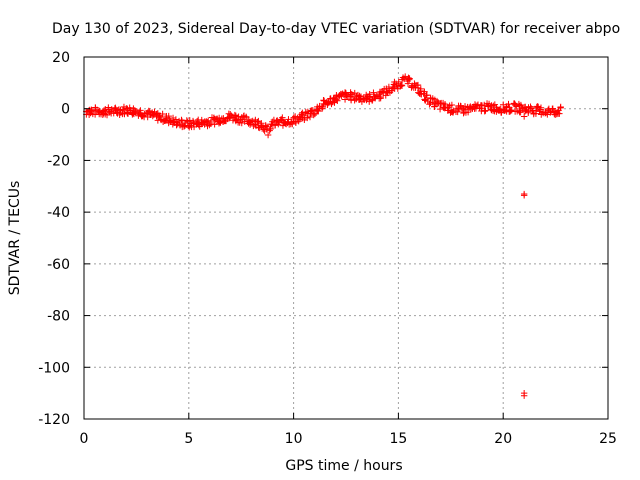  I want to click on x-tick-label: 5, so click(188, 439).